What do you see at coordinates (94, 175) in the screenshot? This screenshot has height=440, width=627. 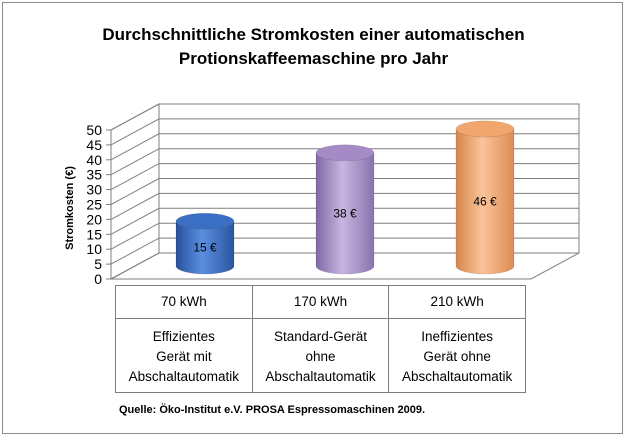 I see `y-tick-label: 35` at bounding box center [94, 175].